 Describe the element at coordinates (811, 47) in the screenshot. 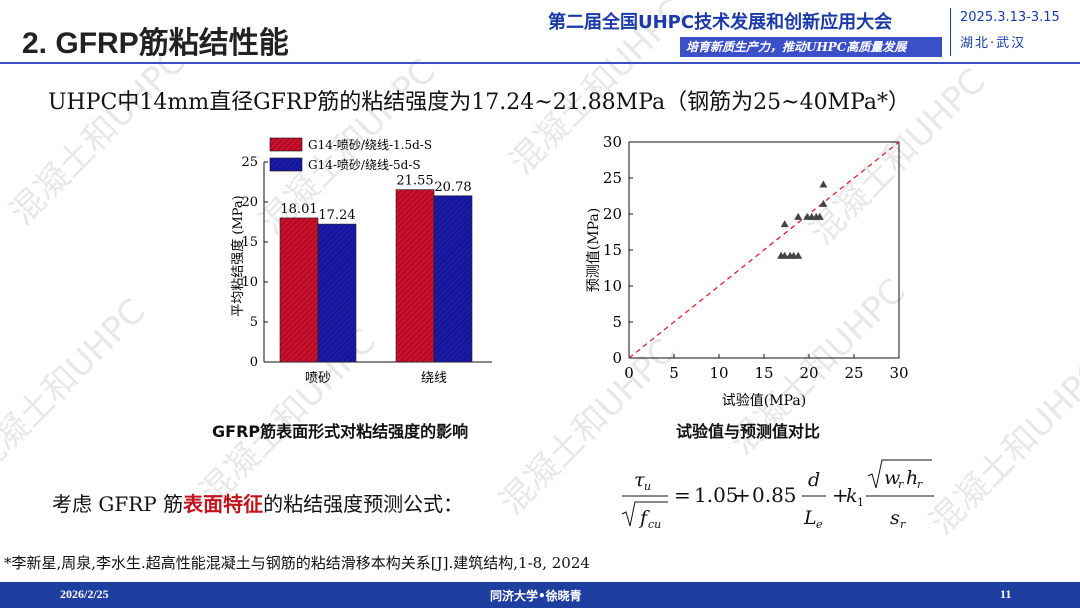

I see `conference-slogan: 培育新质生产力，推动UHPC高质量发展` at that location.